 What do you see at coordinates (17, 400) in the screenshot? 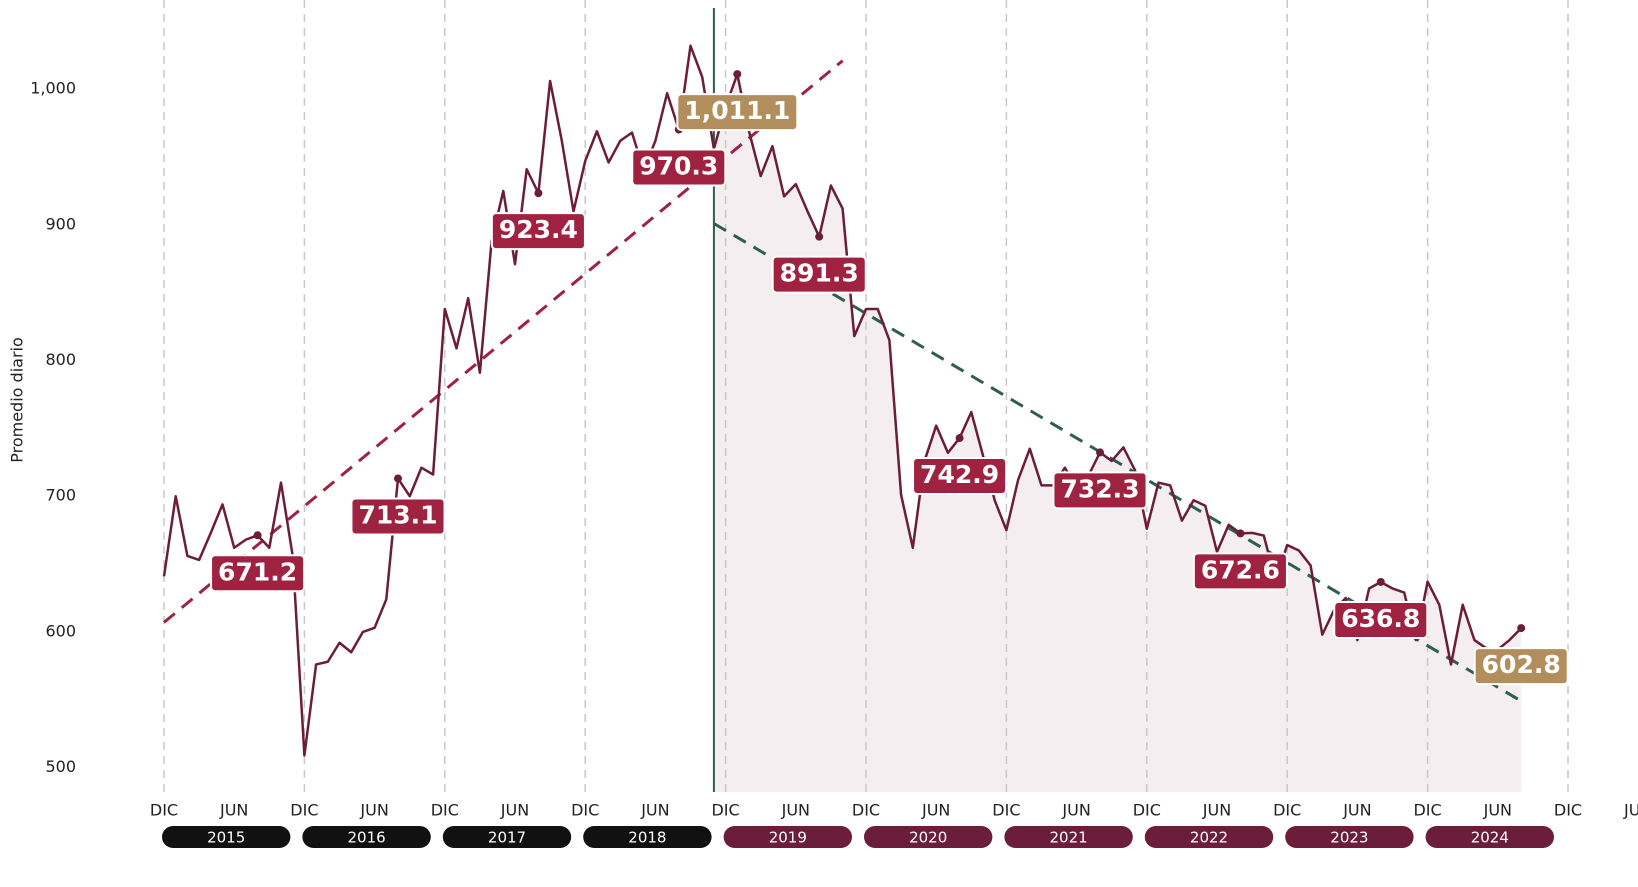
I see `y-axis-title: Promedio diario` at bounding box center [17, 400].